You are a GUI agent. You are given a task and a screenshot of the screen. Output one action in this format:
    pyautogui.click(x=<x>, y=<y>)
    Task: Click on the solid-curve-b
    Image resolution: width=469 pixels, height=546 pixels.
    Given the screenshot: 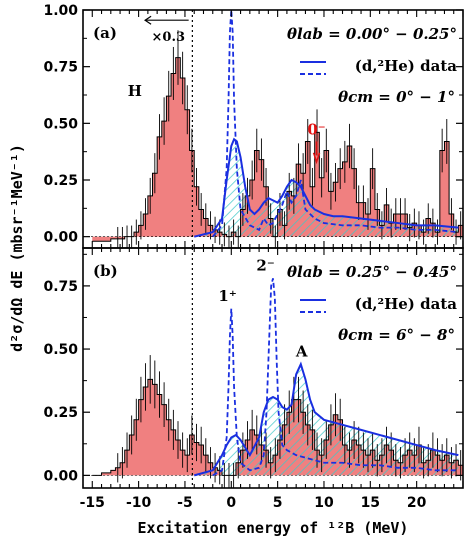 What is the action you would take?
    pyautogui.click(x=326, y=419)
    